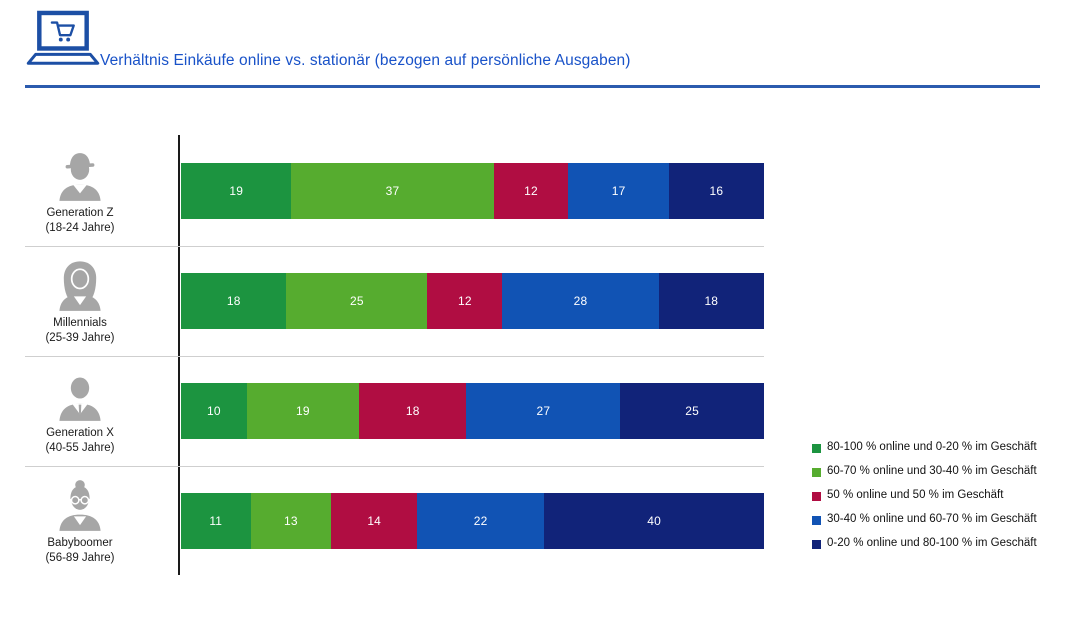 The width and height of the screenshot is (1080, 625). I want to click on segment-value: 10, so click(213, 411).